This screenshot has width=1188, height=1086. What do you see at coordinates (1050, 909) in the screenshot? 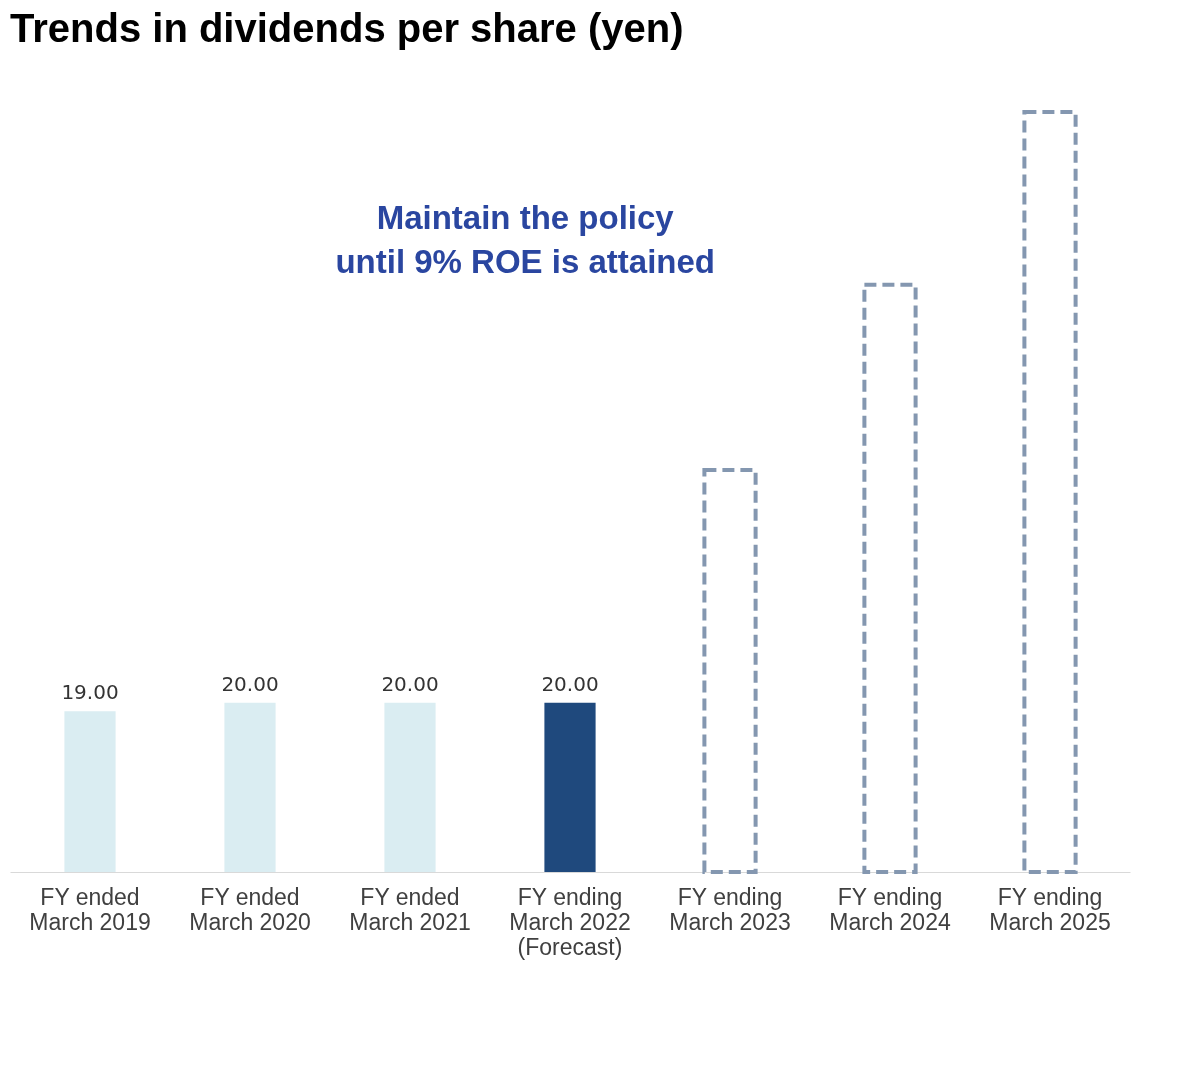
I see `x-tick-label: FY ending March 2025` at bounding box center [1050, 909].